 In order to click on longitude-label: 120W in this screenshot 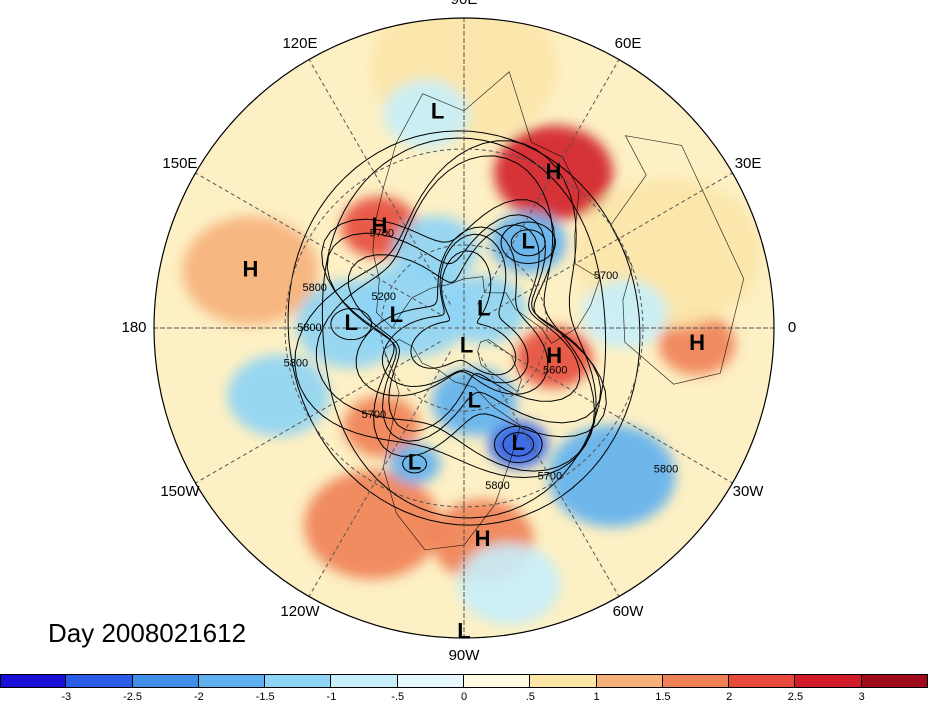, I will do `click(300, 611)`.